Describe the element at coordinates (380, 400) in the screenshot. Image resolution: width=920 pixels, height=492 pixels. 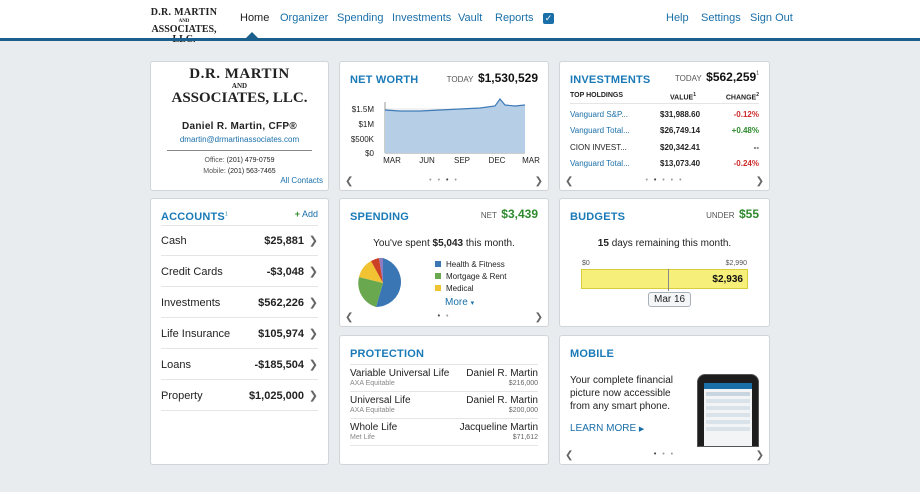
I see `policy-name: Universal Life` at that location.